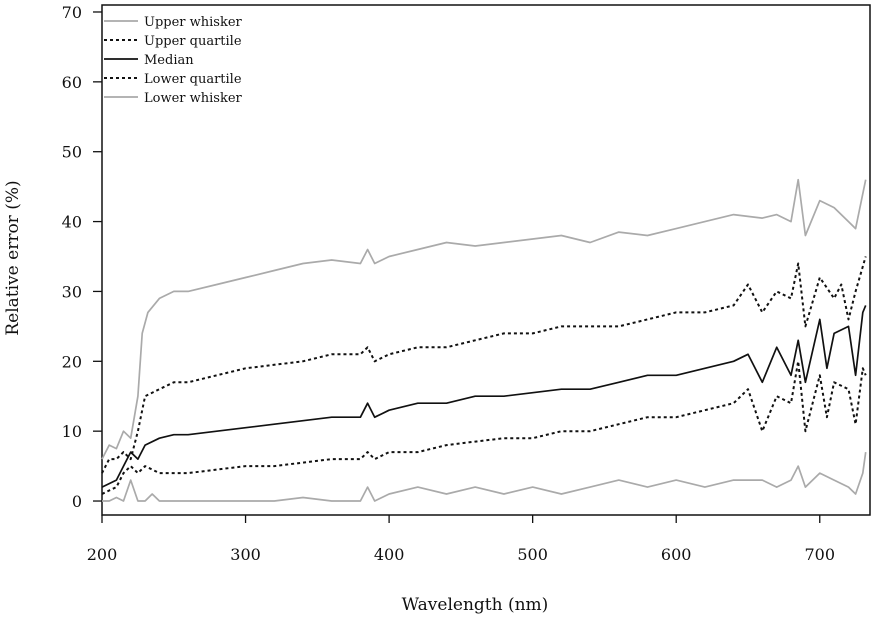 The height and width of the screenshot is (617, 890). Describe the element at coordinates (193, 98) in the screenshot. I see `legend-label-lower-whisker: Lower whisker` at that location.